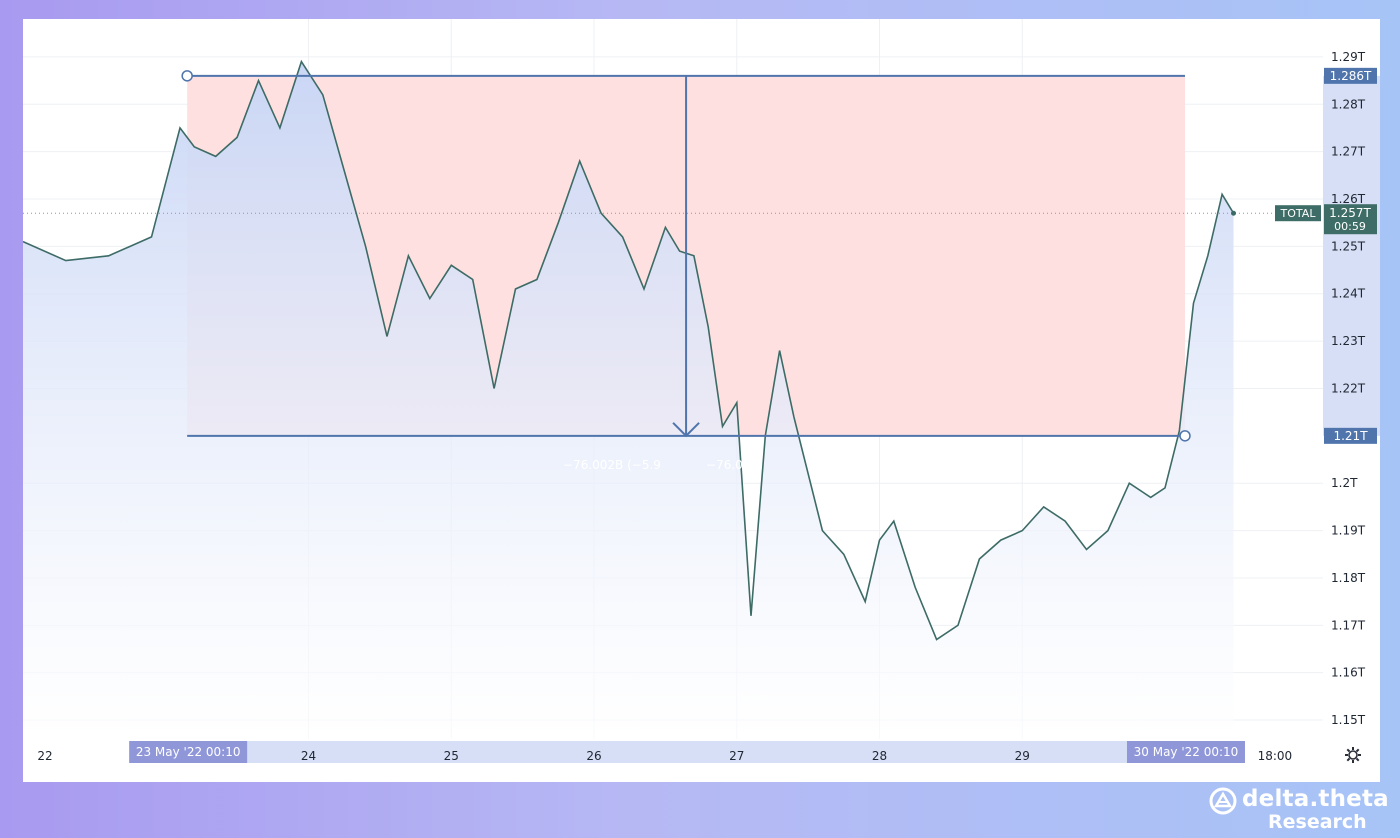  What do you see at coordinates (728, 465) in the screenshot?
I see `measure-change-label-2: −76.00` at bounding box center [728, 465].